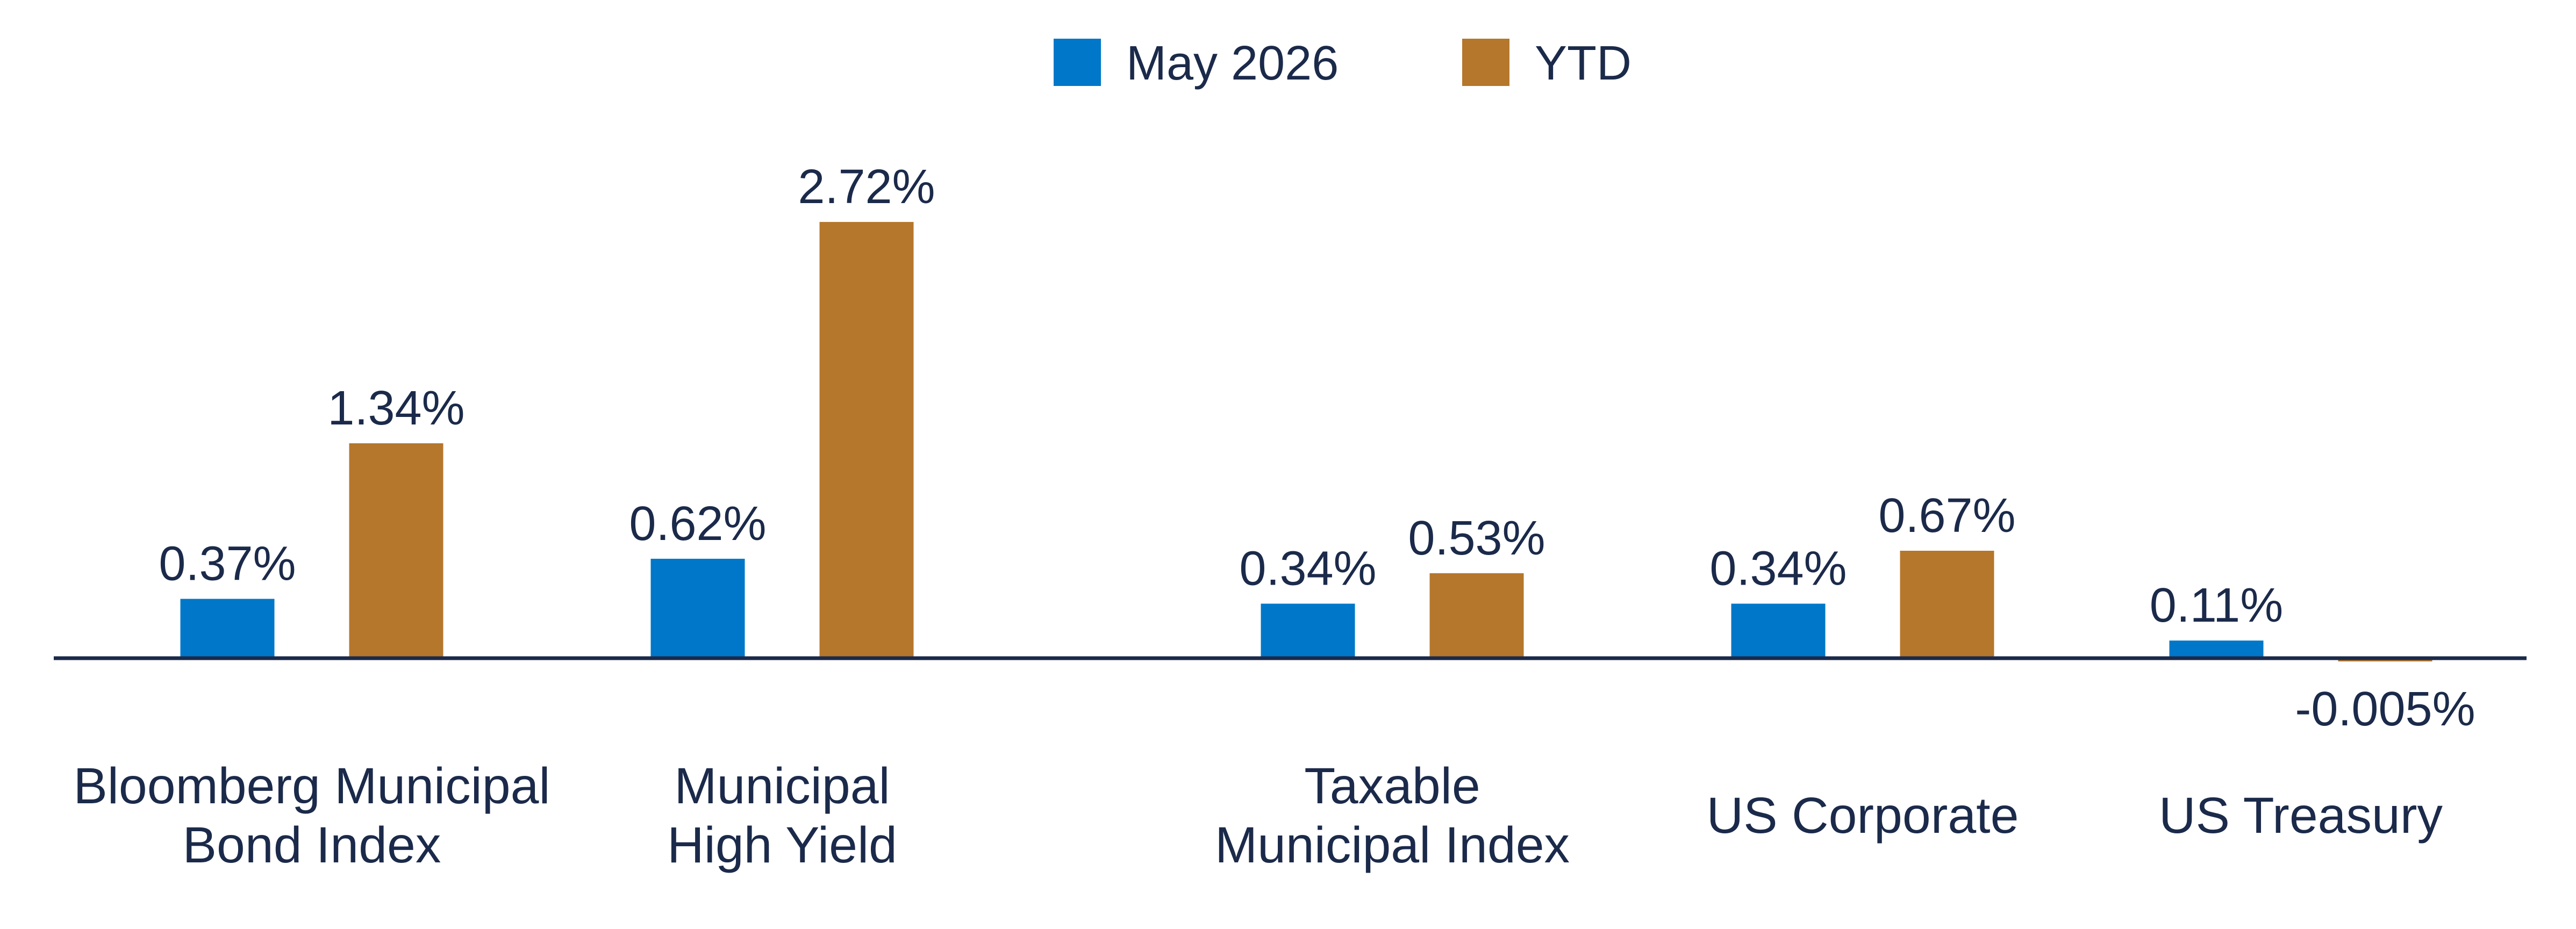 This screenshot has height=929, width=2576. Describe the element at coordinates (227, 564) in the screenshot. I see `value-label-may-0: 0.37%` at that location.